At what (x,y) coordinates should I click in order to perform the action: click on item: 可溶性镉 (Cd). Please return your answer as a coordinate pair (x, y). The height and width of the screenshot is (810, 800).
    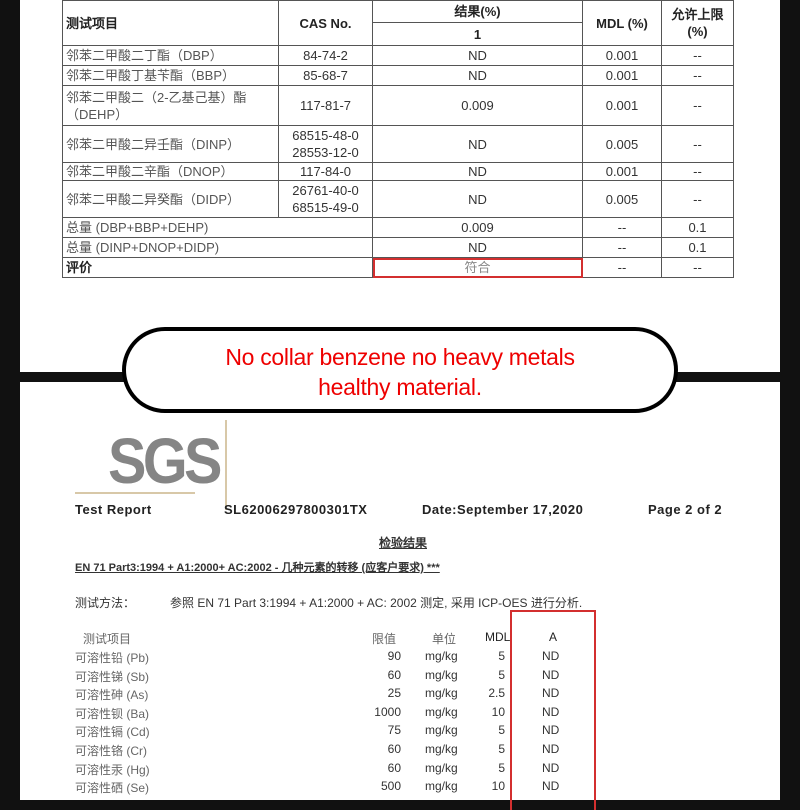
    Looking at the image, I should click on (112, 732).